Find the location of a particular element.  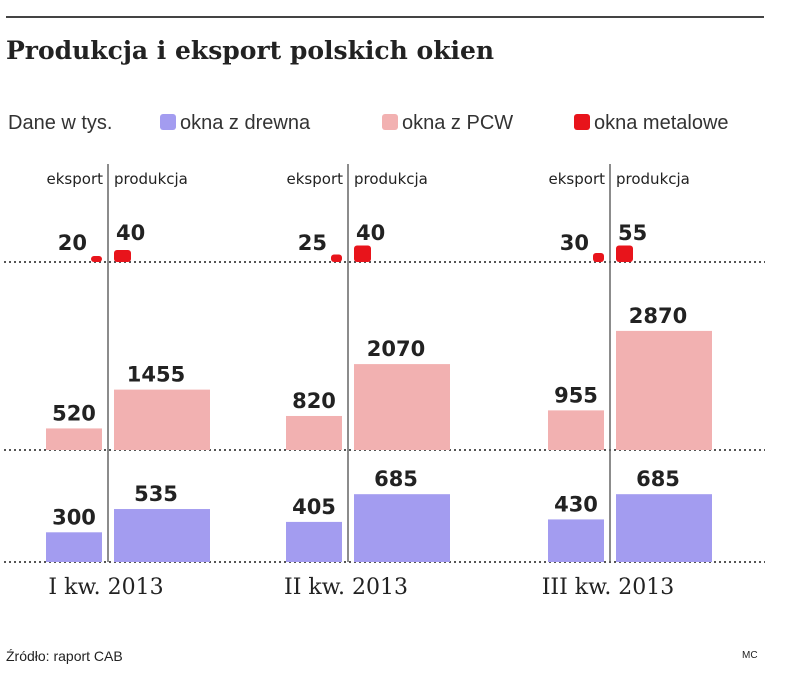

sublabel-export-q2: eksport is located at coordinates (315, 179).